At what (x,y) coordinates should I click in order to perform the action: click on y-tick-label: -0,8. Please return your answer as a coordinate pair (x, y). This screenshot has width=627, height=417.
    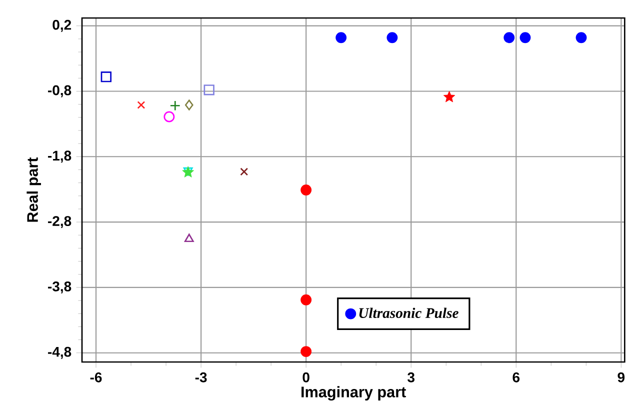
    Looking at the image, I should click on (60, 91).